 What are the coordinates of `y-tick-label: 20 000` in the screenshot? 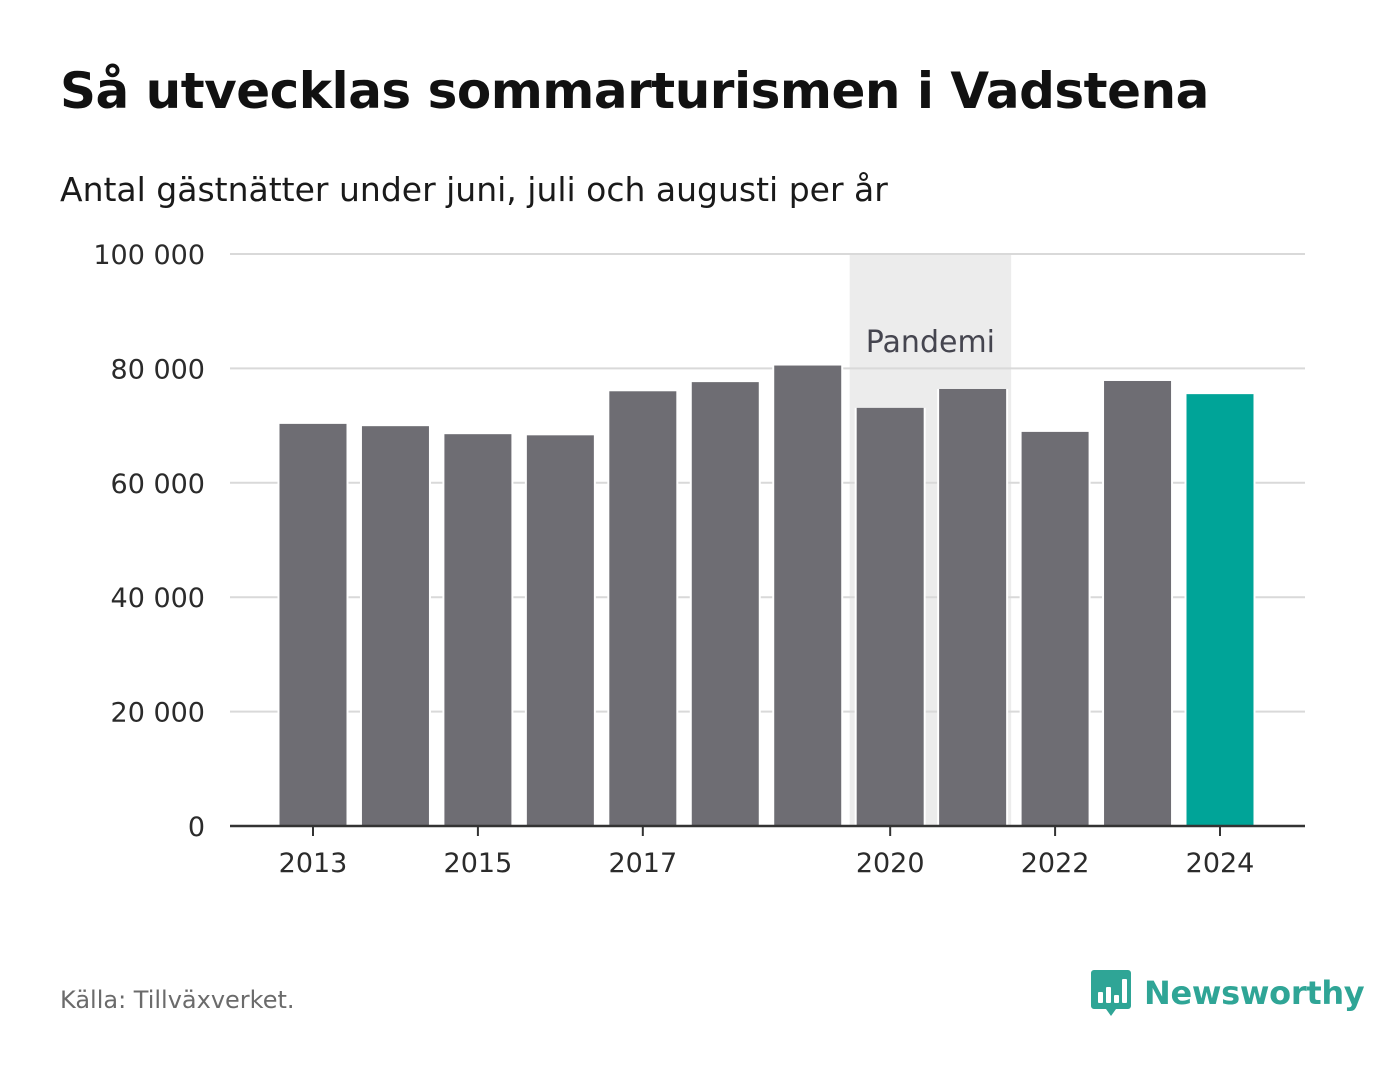 It's located at (158, 713).